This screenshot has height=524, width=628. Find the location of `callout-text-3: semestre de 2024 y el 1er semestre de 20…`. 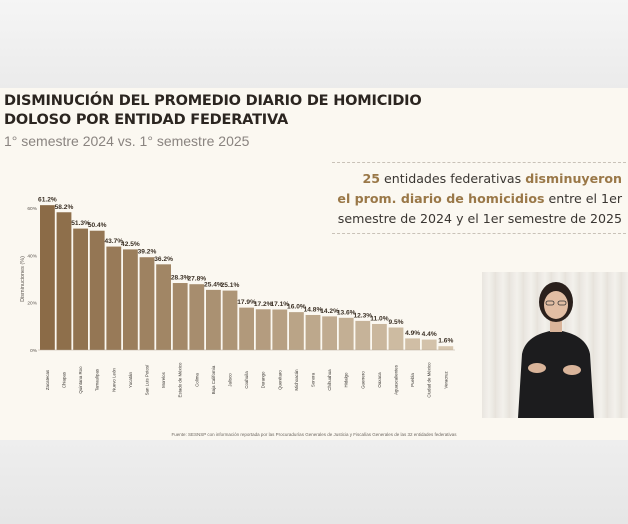

callout-text-3: semestre de 2024 y el 1er semestre de 20… is located at coordinates (479, 218).